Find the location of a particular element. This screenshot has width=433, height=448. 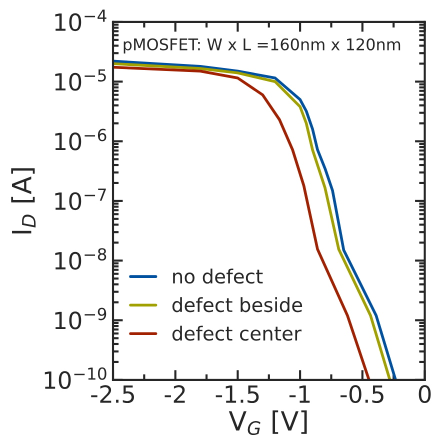

y-tick-label: 10$^{−9}$ is located at coordinates (80, 319).